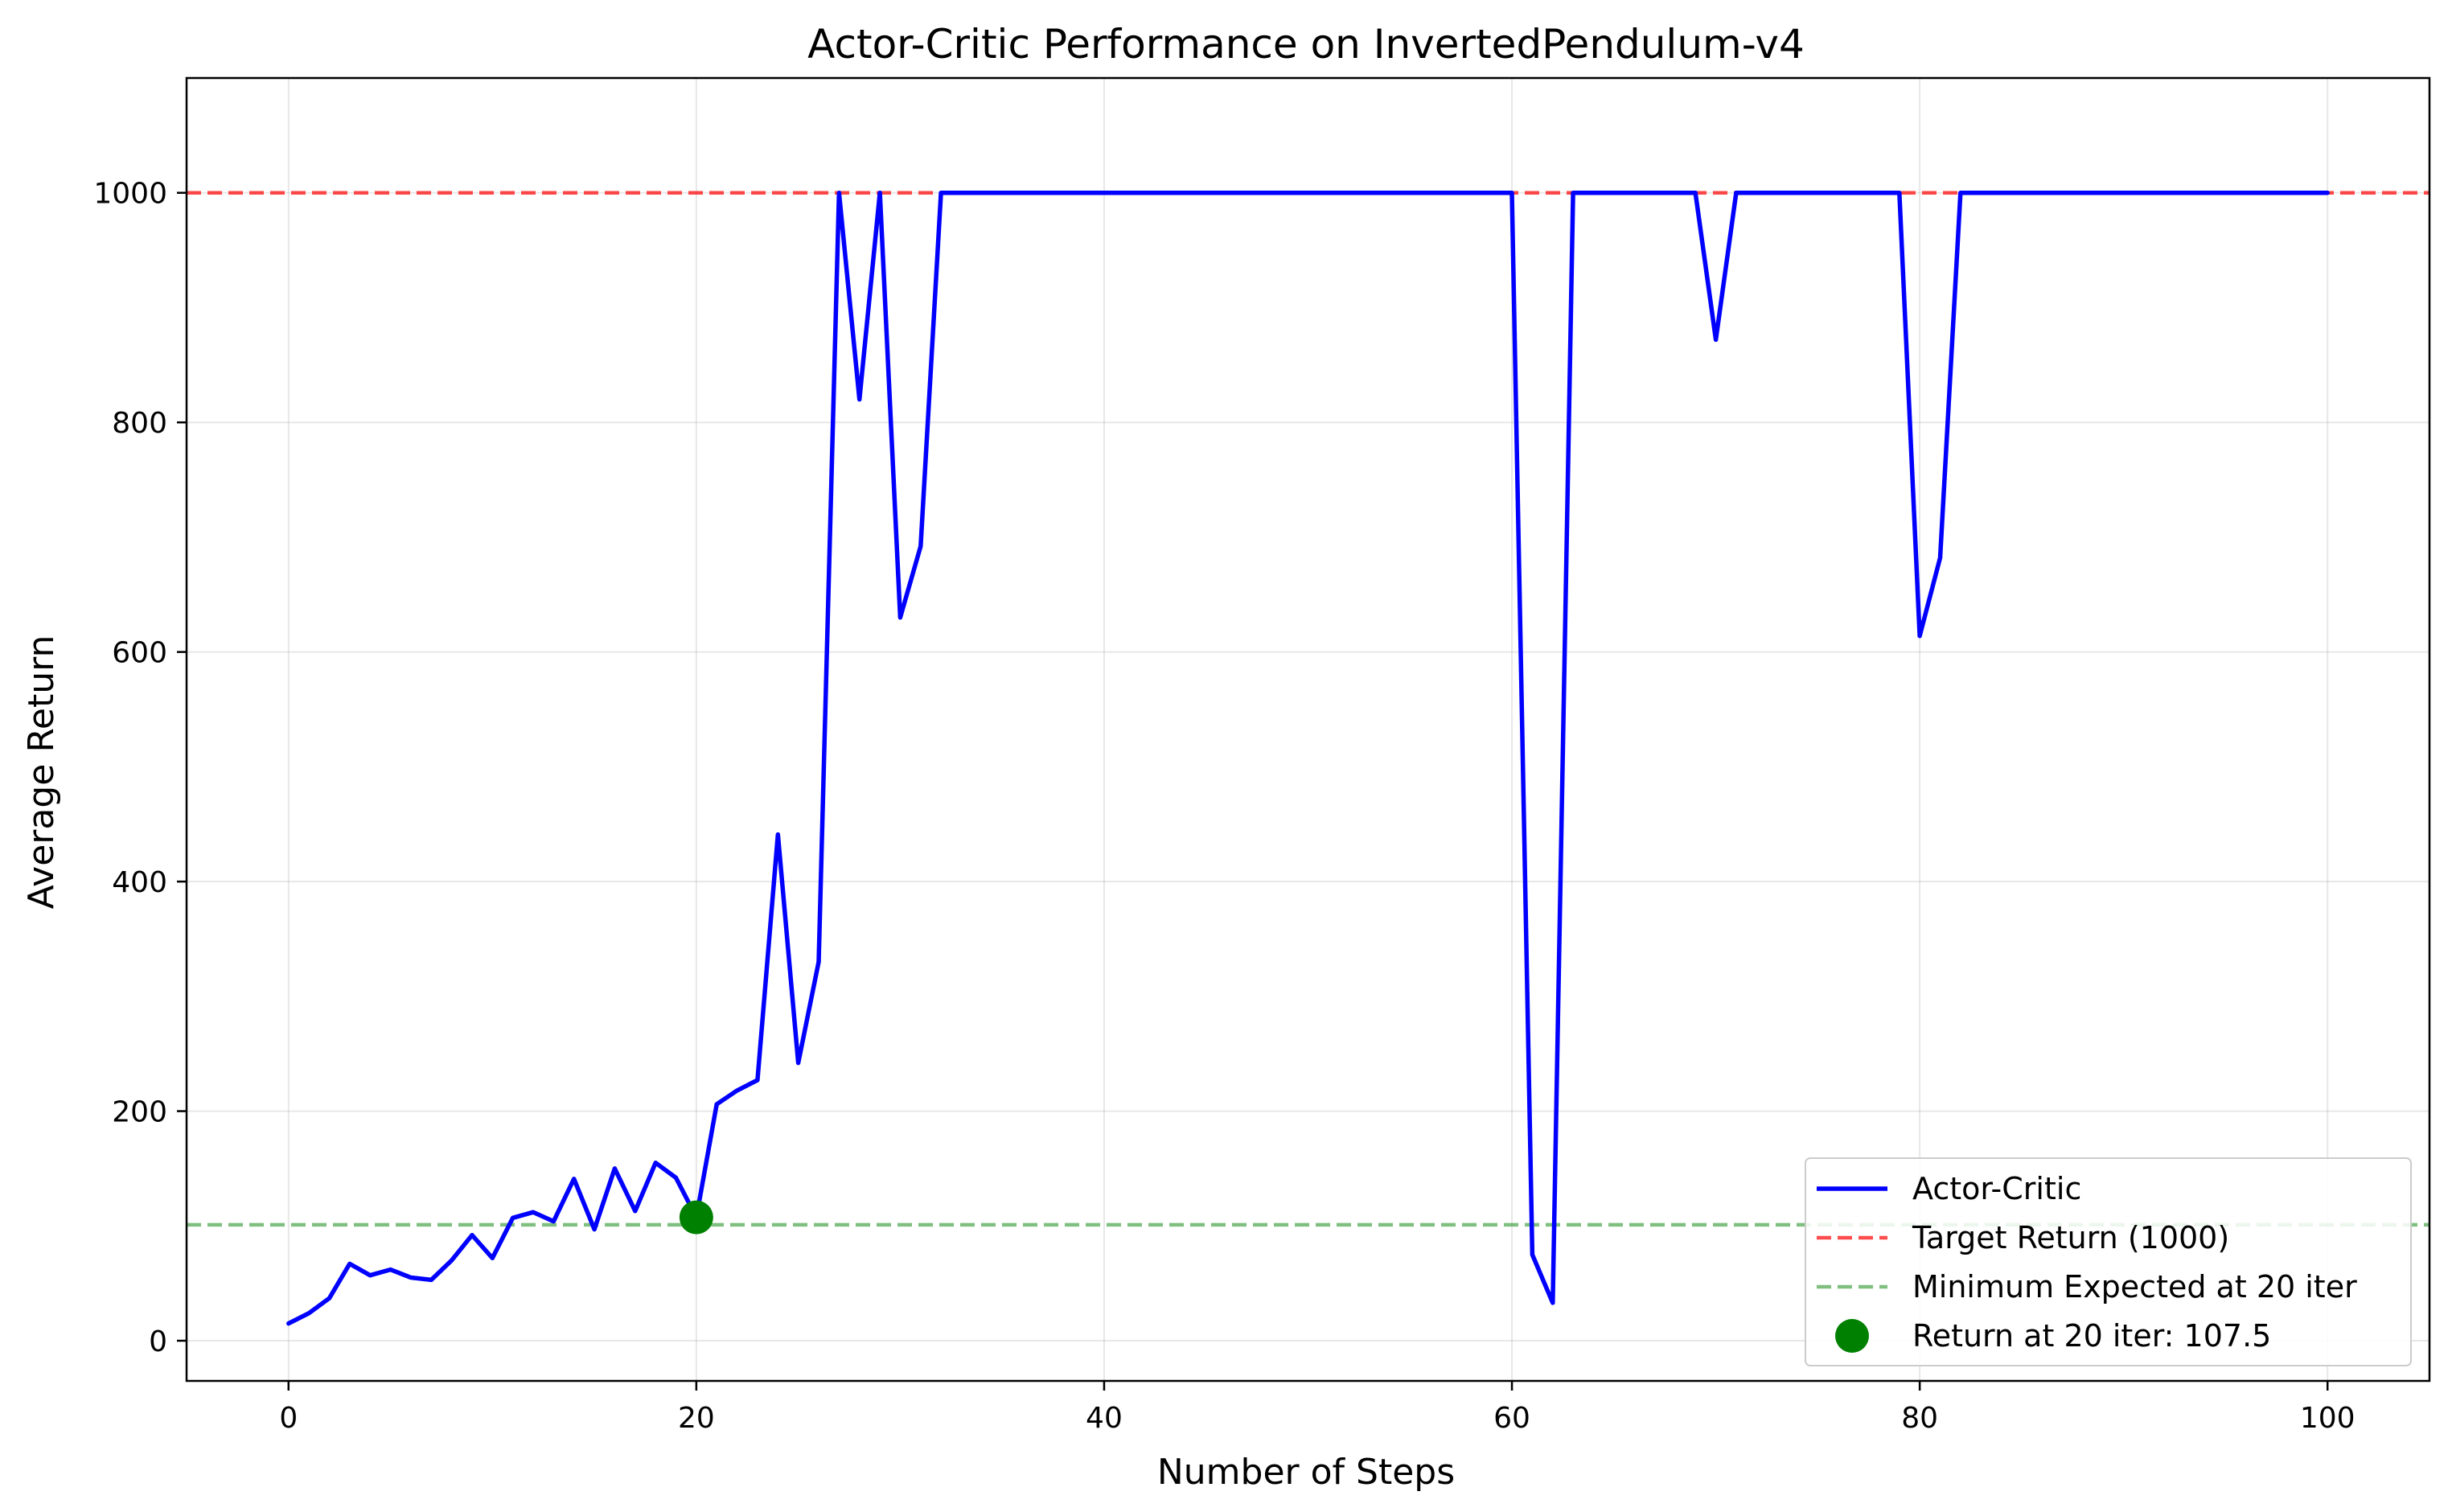 This screenshot has height=1512, width=2452. I want to click on x-axis-label: Number of Steps, so click(1306, 1473).